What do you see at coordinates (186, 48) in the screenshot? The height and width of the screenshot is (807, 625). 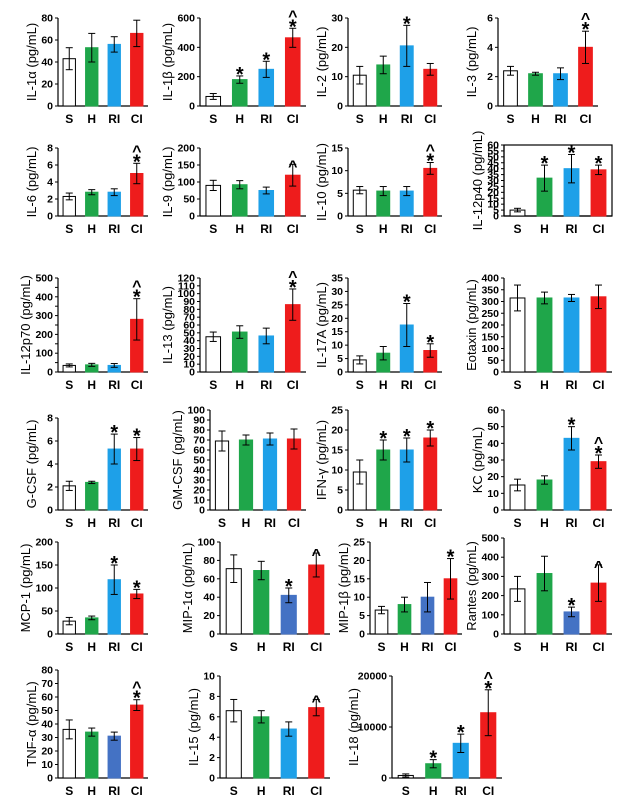 I see `y-tick-label: 400` at bounding box center [186, 48].